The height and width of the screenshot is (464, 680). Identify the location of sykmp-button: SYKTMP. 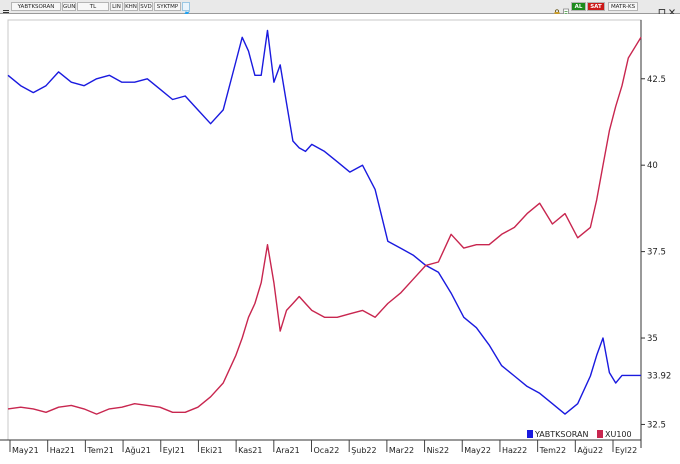
(167, 6).